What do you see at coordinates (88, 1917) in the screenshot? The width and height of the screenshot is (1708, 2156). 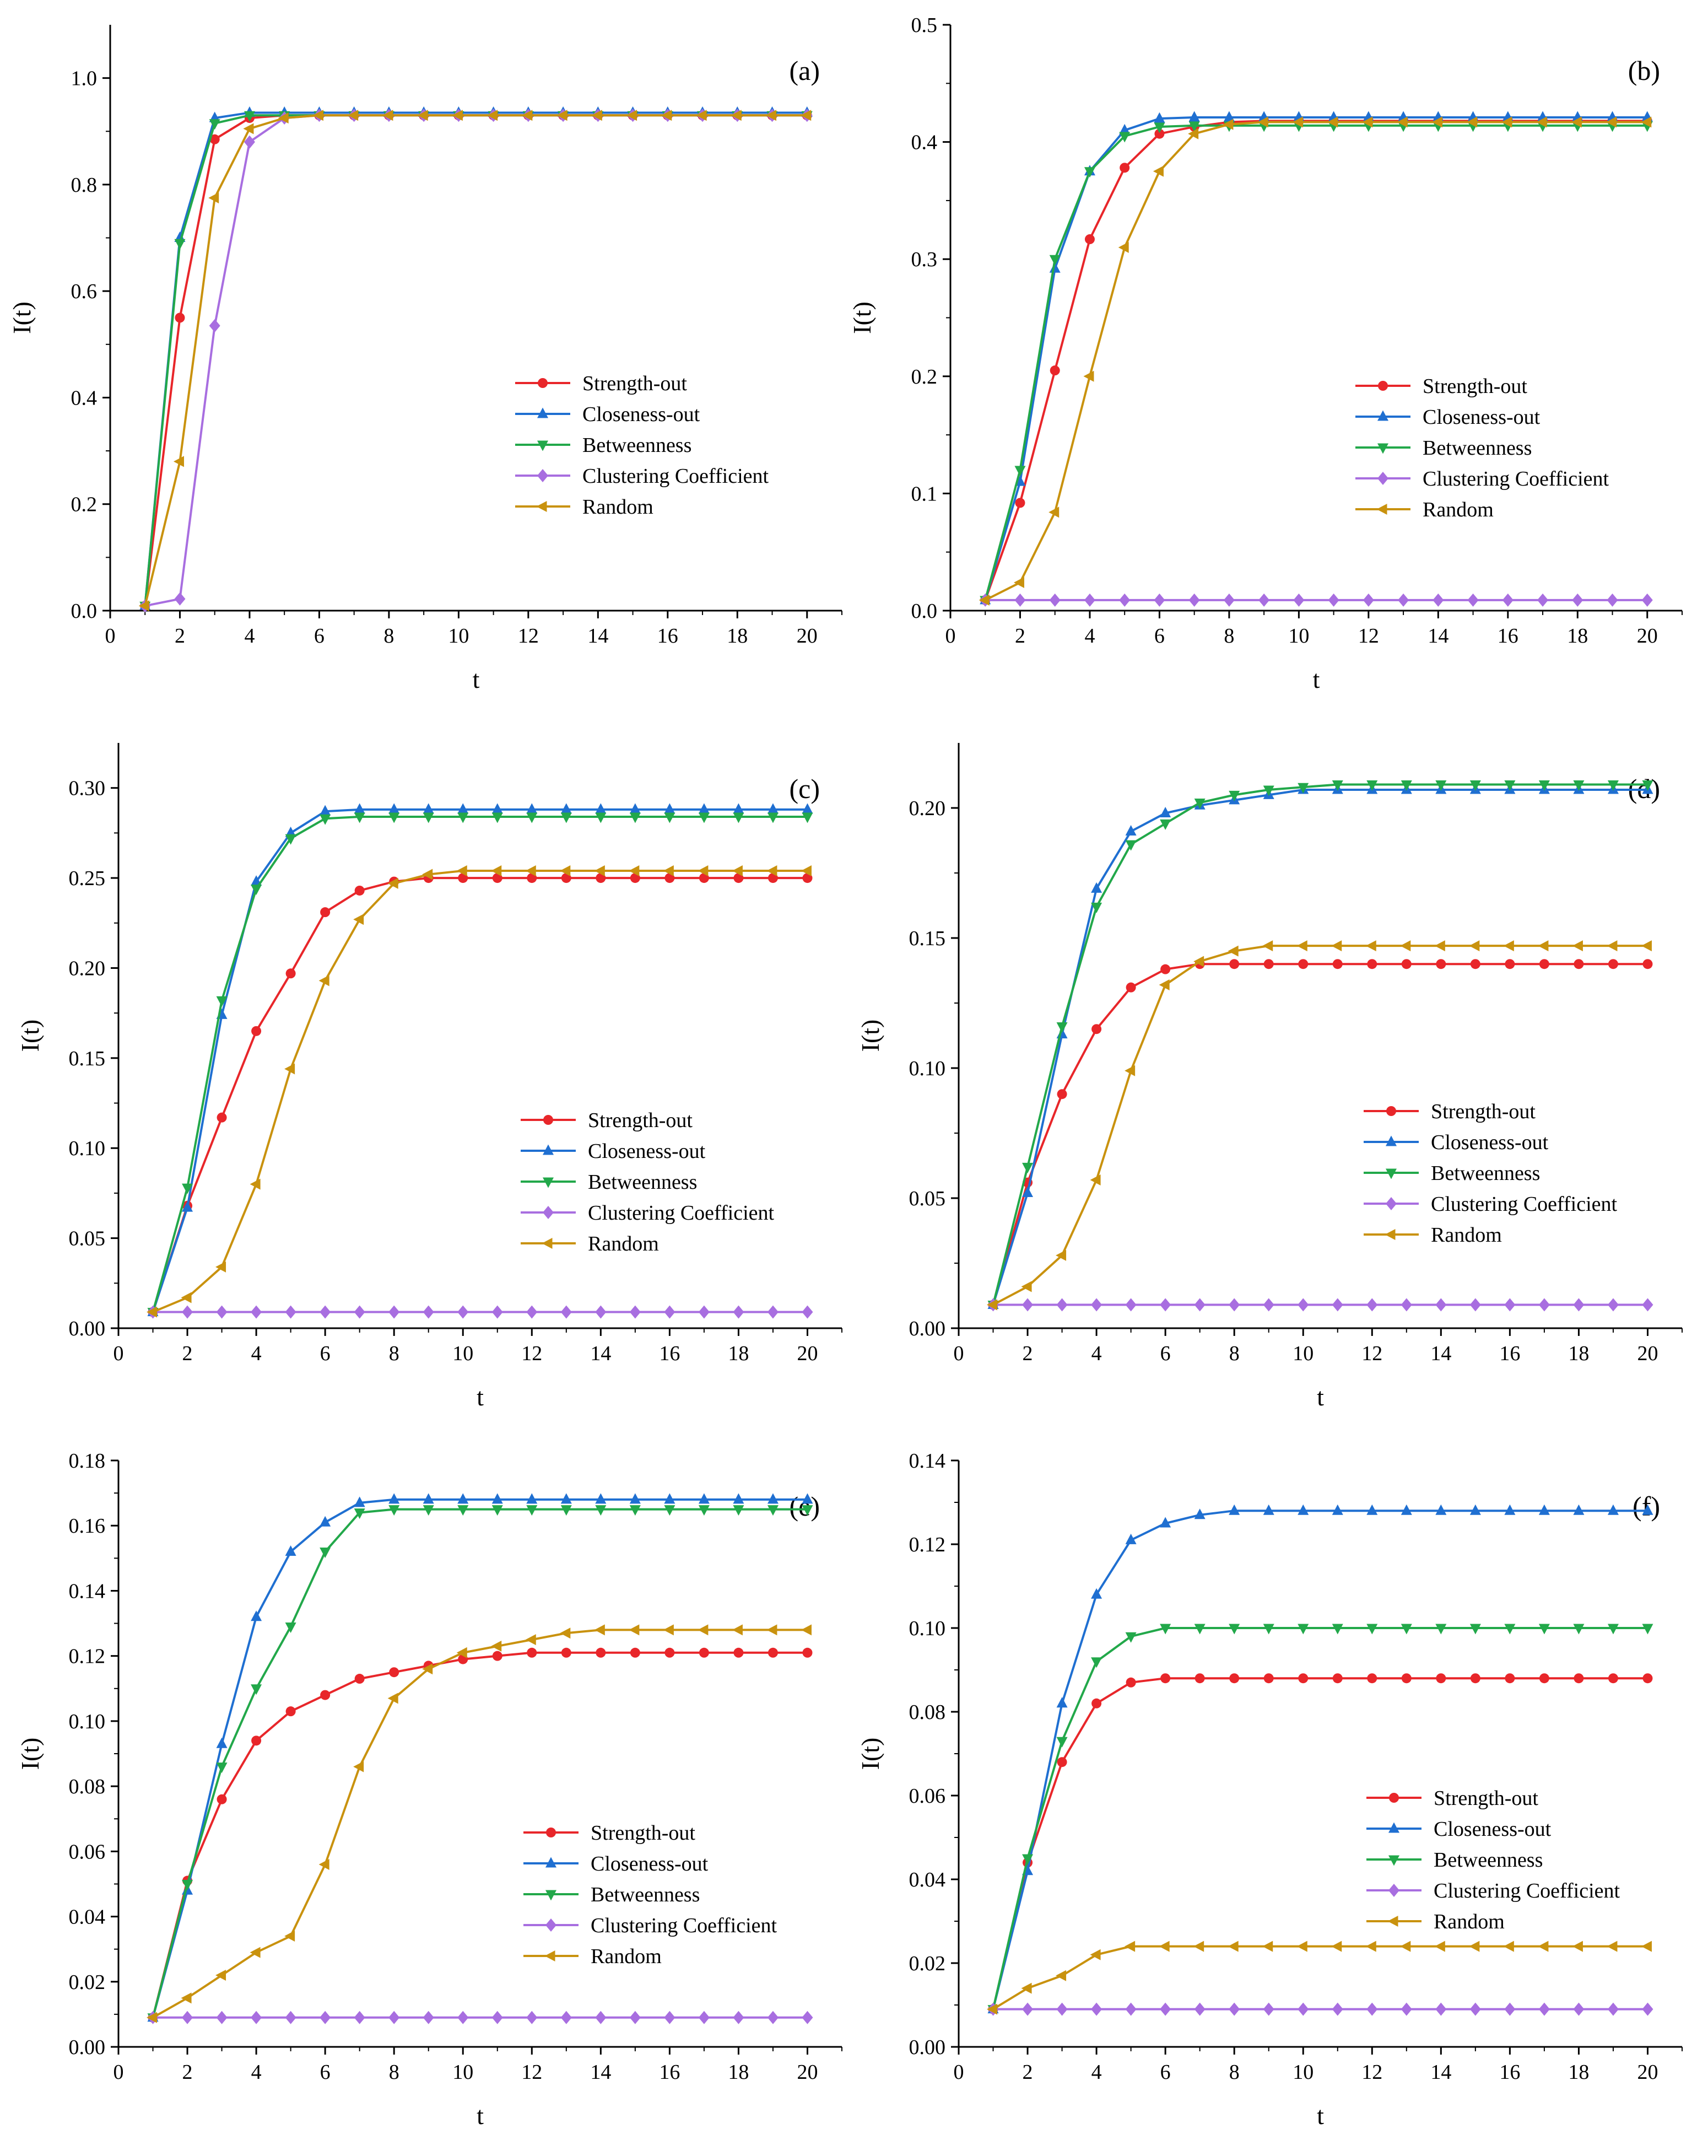 I see `y-tick-label: 0.04` at bounding box center [88, 1917].